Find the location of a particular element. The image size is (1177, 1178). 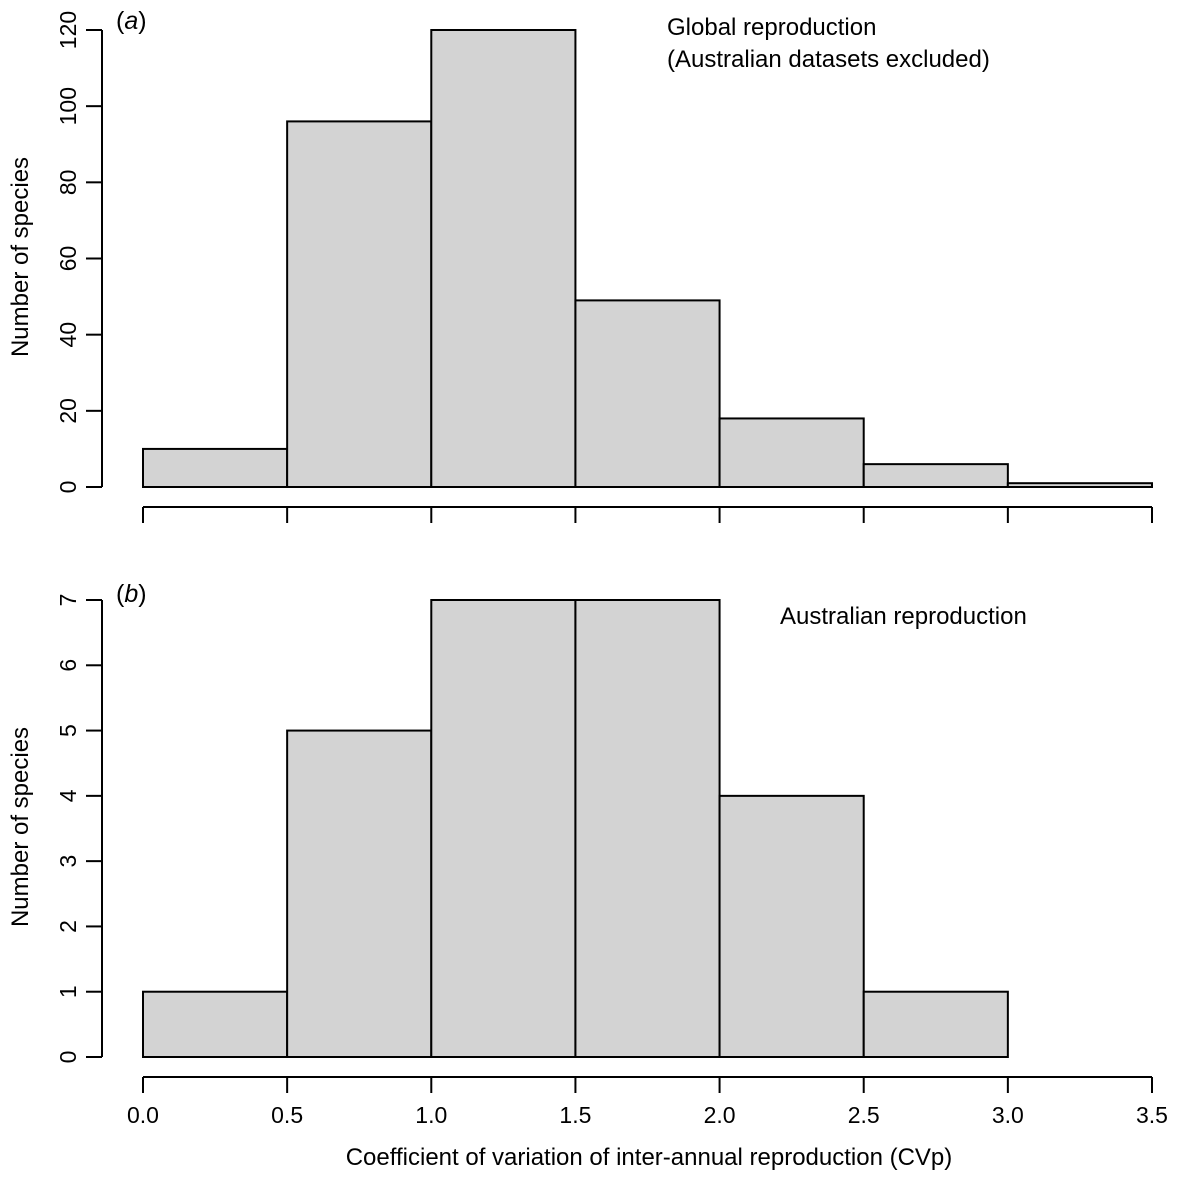

panel-b-title: Australian reproduction is located at coordinates (903, 616).